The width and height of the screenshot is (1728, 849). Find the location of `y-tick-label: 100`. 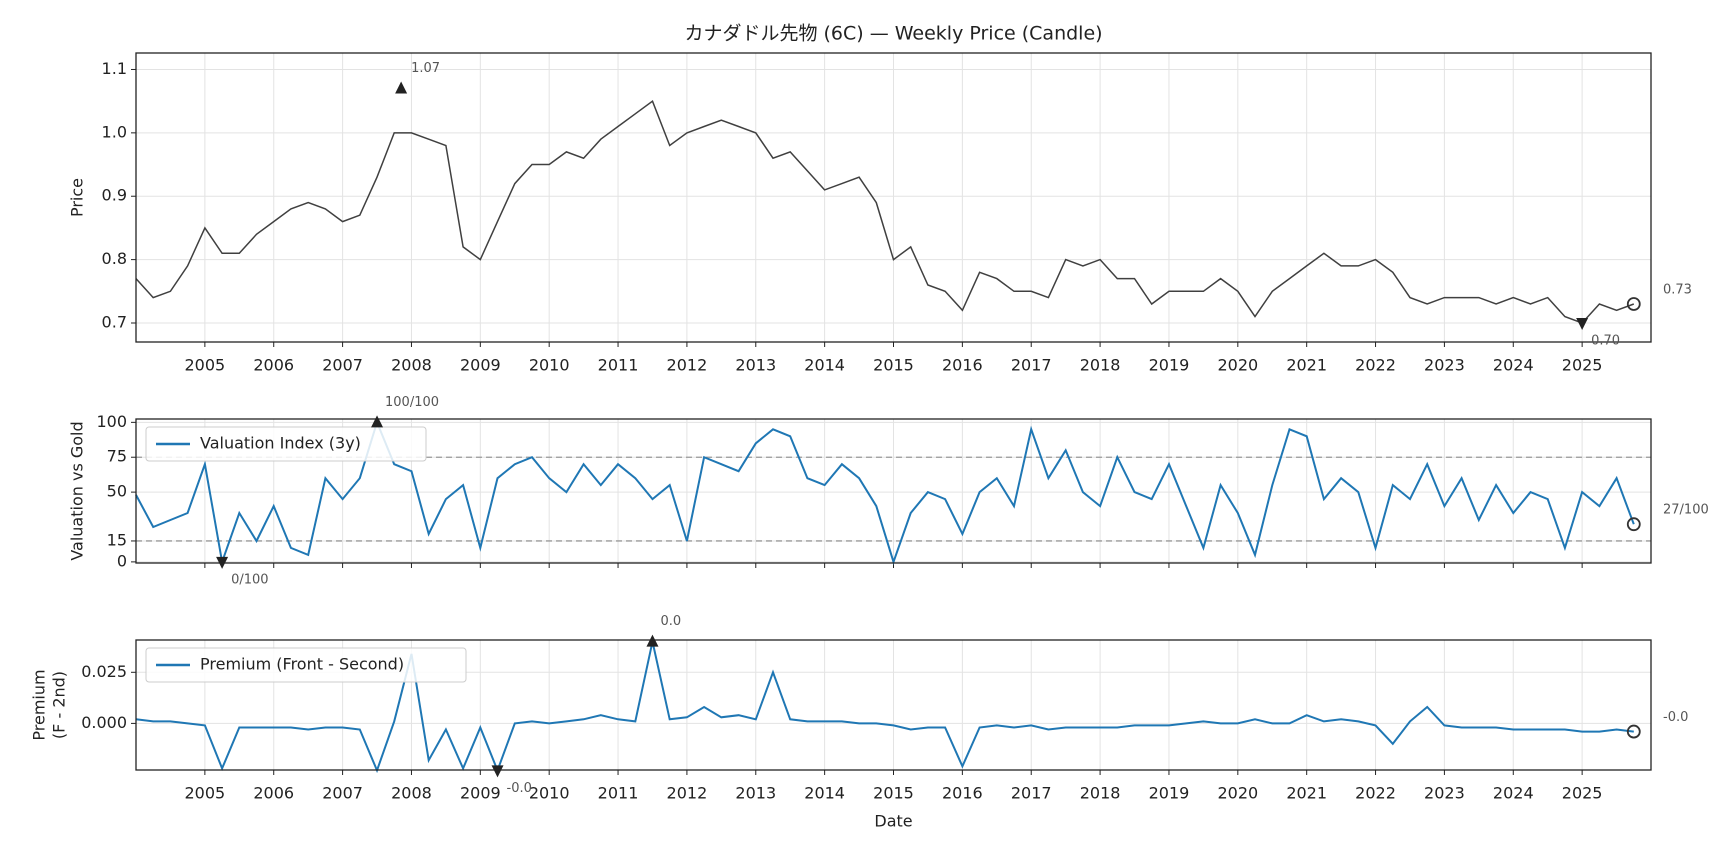

y-tick-label: 100 is located at coordinates (111, 421).